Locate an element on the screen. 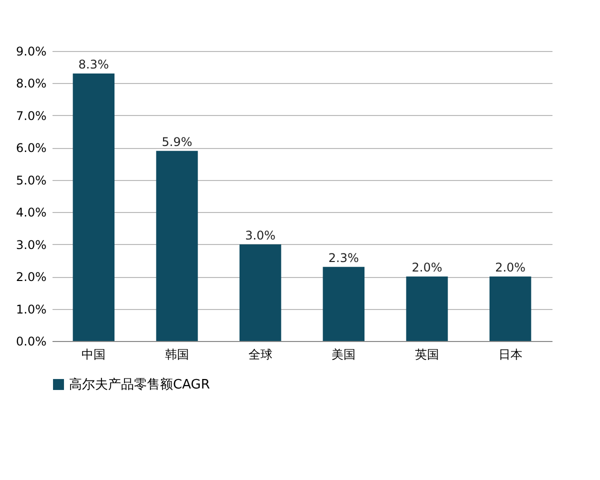  y-tick-label: 2.0% is located at coordinates (31, 277).